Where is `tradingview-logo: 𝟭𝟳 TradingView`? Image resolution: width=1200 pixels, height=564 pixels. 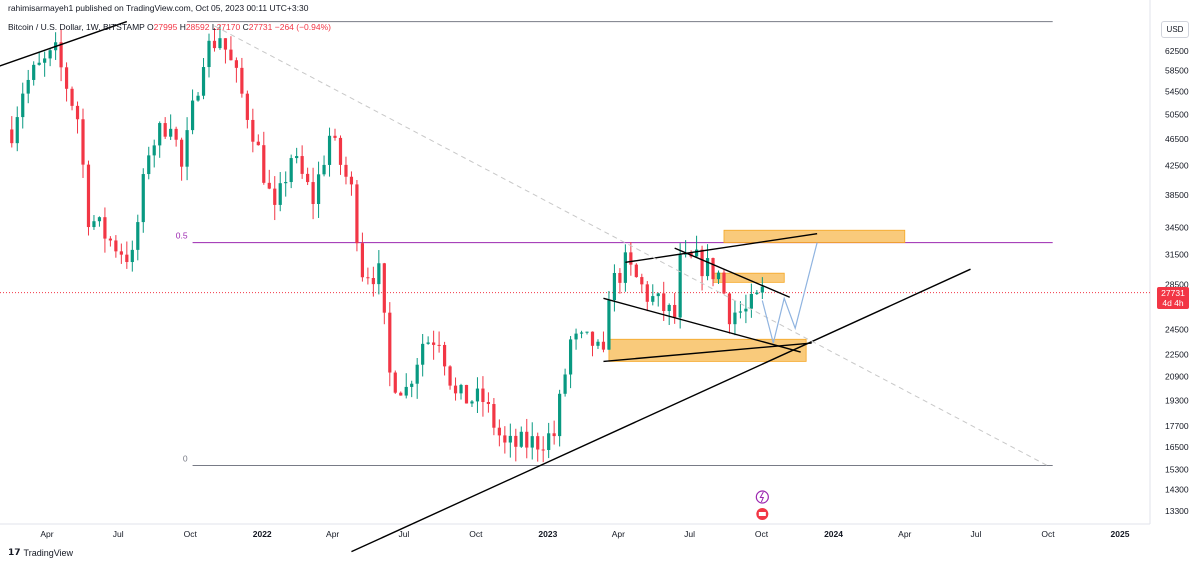 tradingview-logo: 𝟭𝟳 TradingView is located at coordinates (40, 552).